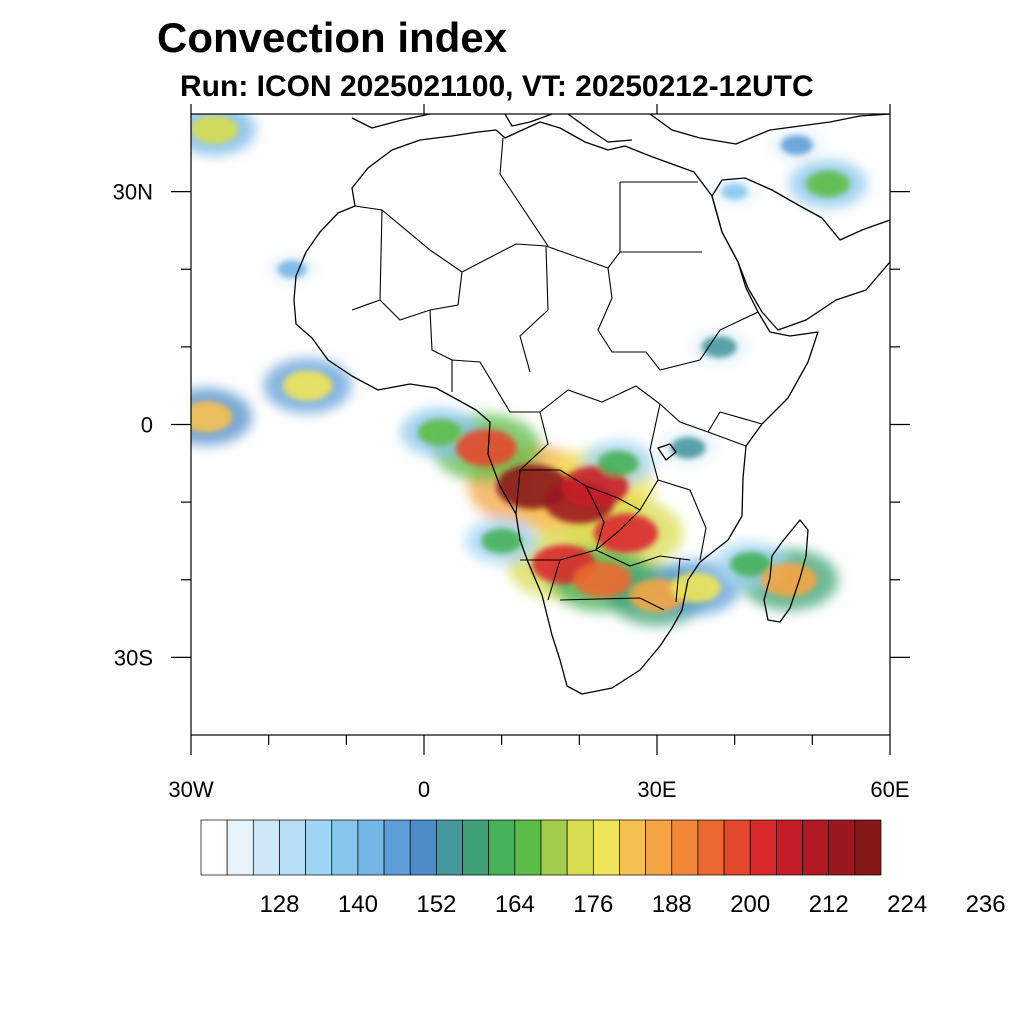  I want to click on colorbar-label: 176, so click(593, 904).